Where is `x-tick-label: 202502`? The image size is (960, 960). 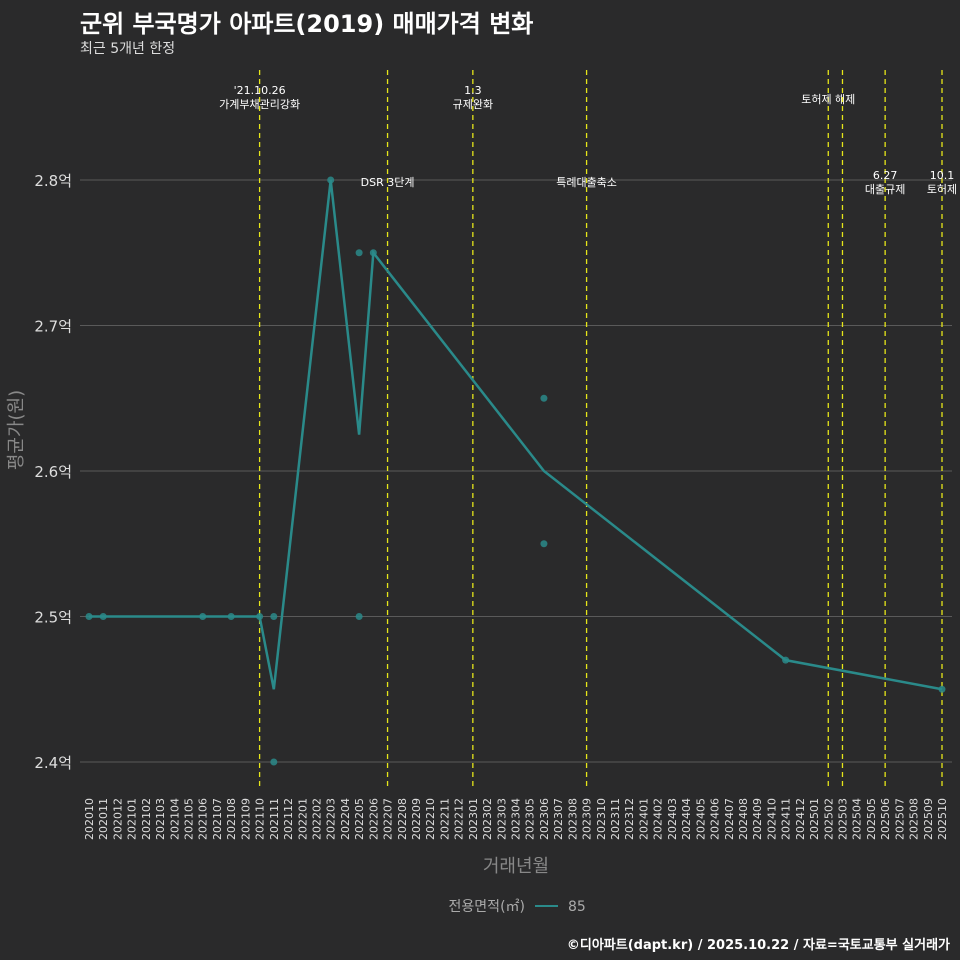
x-tick-label: 202502 is located at coordinates (828, 819).